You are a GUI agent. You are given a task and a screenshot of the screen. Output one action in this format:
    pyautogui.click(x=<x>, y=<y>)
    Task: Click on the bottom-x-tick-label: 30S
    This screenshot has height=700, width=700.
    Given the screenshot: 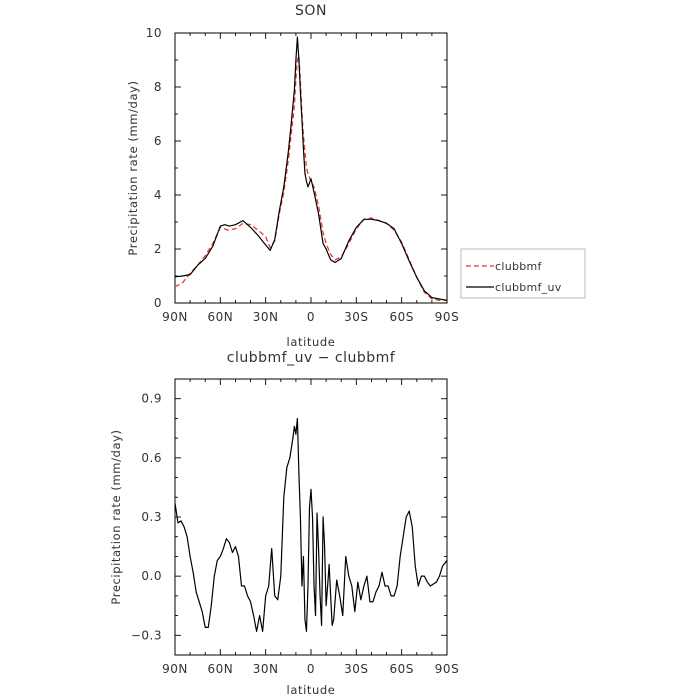 What is the action you would take?
    pyautogui.click(x=356, y=669)
    